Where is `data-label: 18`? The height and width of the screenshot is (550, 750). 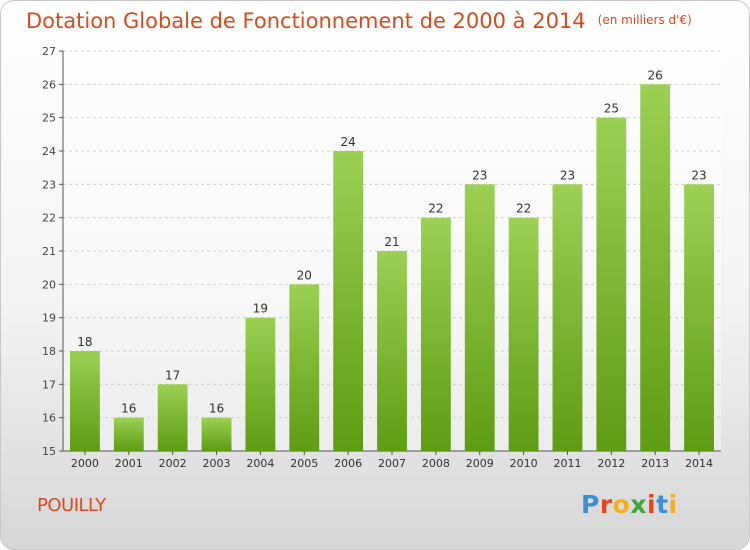 data-label: 18 is located at coordinates (84, 342).